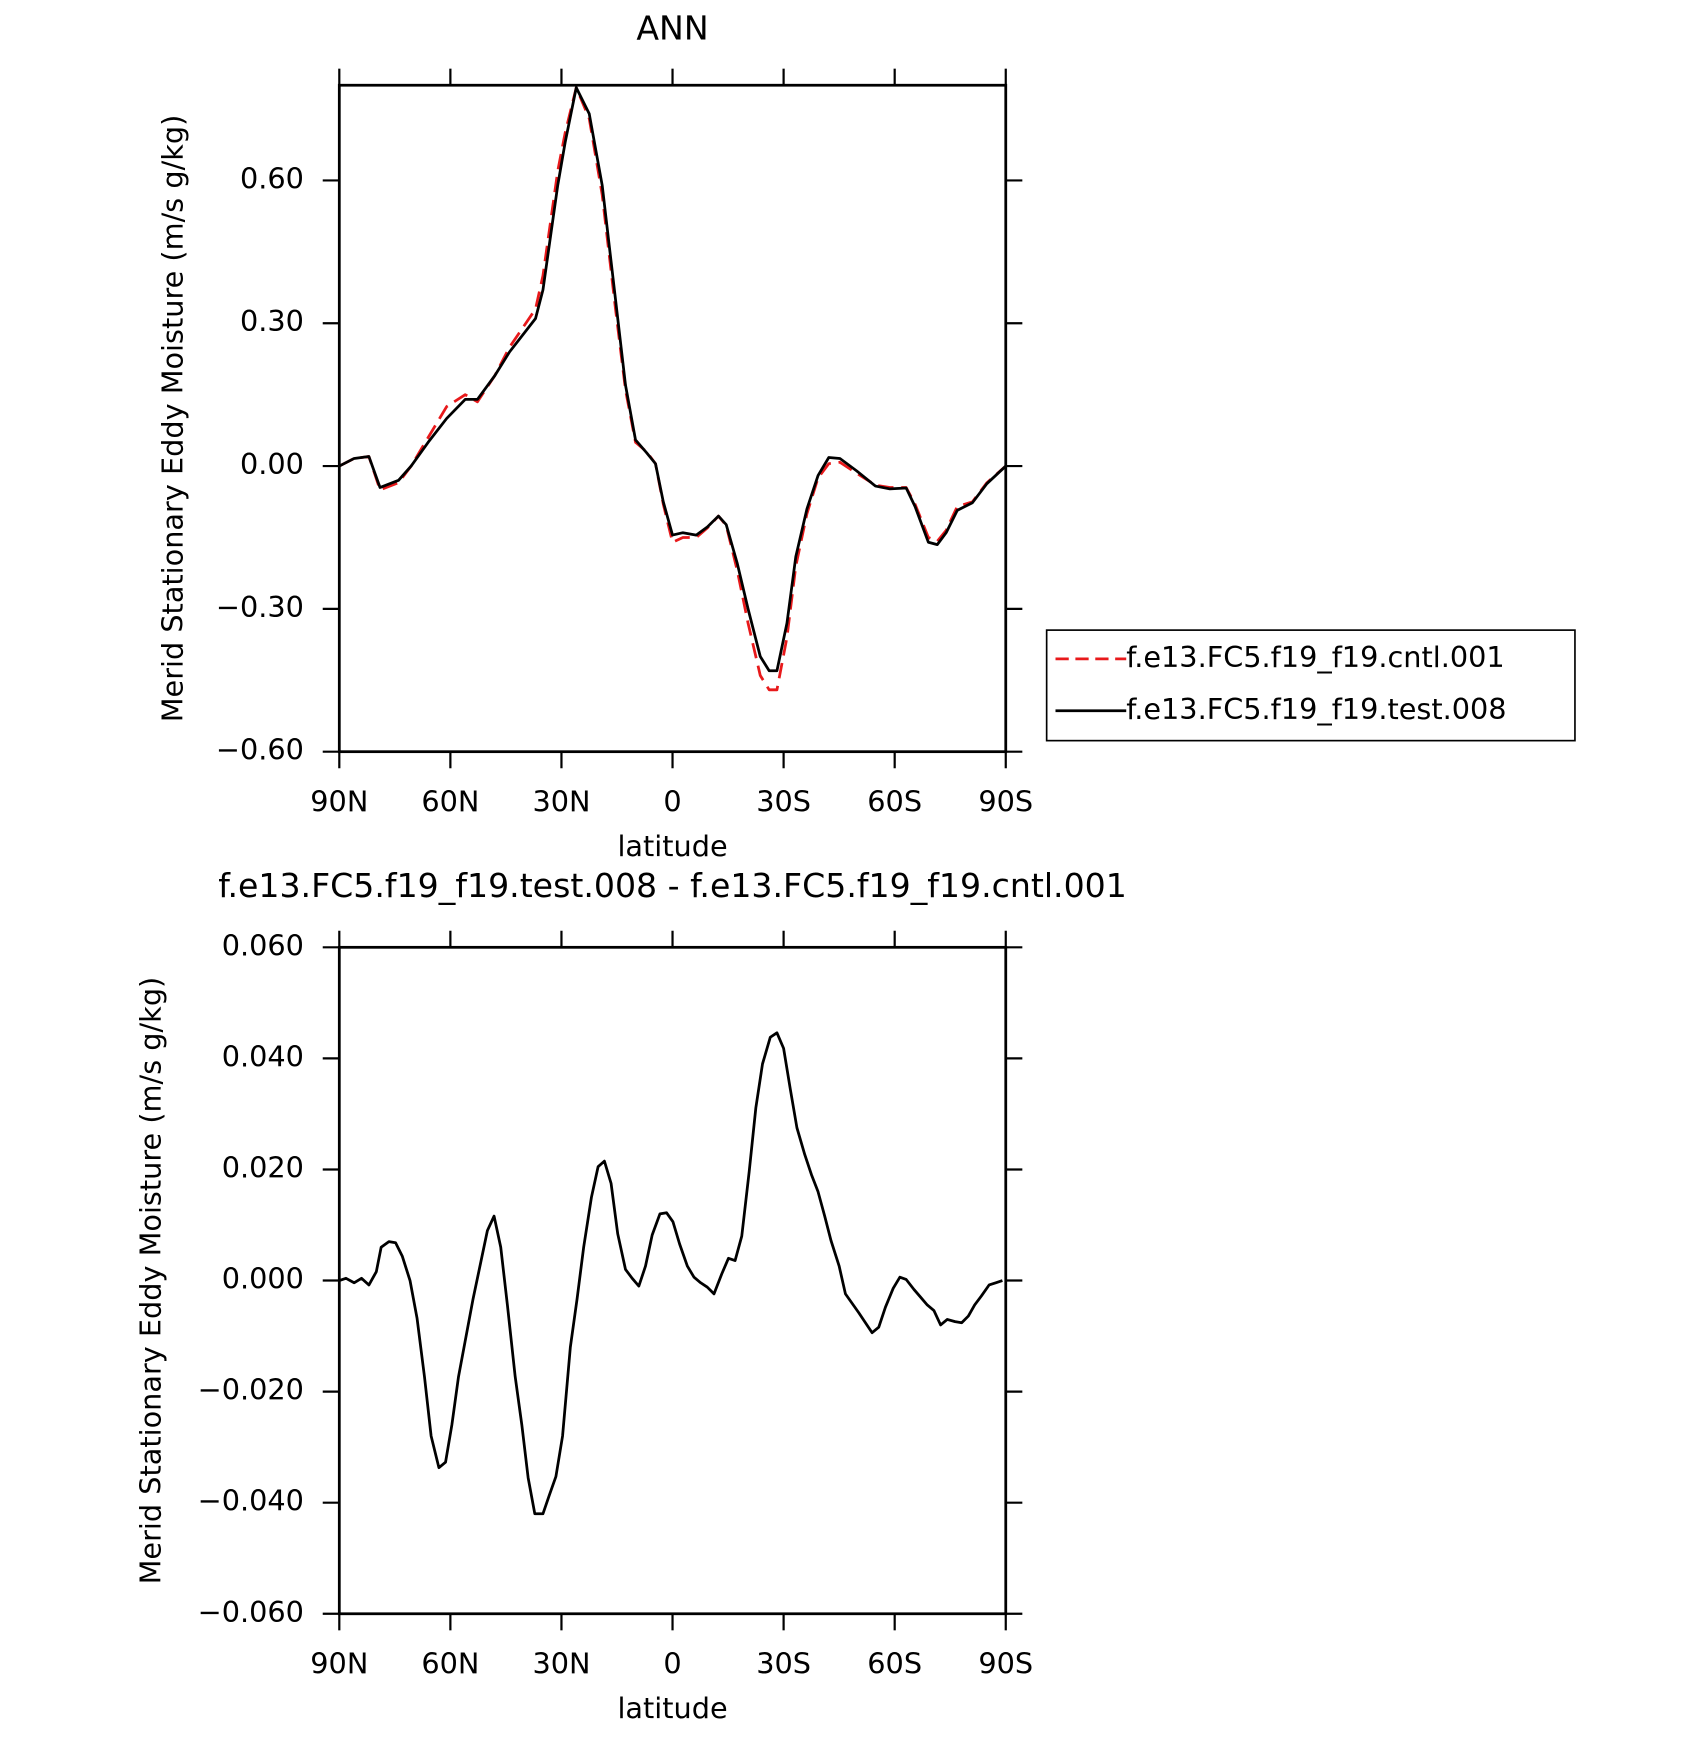 Image resolution: width=1691 pixels, height=1741 pixels. Describe the element at coordinates (272, 464) in the screenshot. I see `y-tick-label: 0.00` at that location.